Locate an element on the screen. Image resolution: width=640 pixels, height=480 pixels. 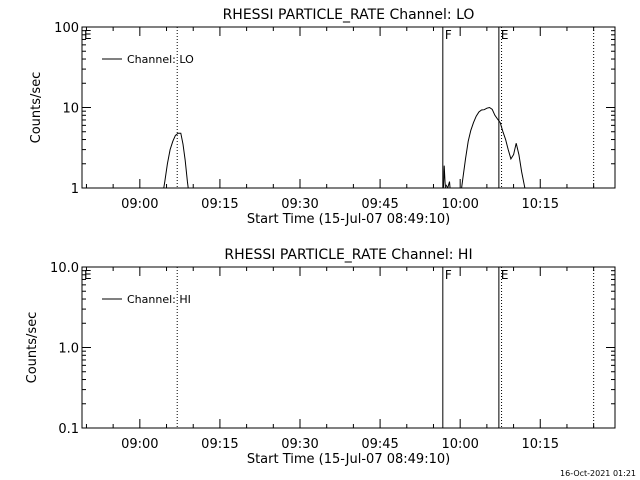
legend-entry: Channel: LO is located at coordinates (160, 59).